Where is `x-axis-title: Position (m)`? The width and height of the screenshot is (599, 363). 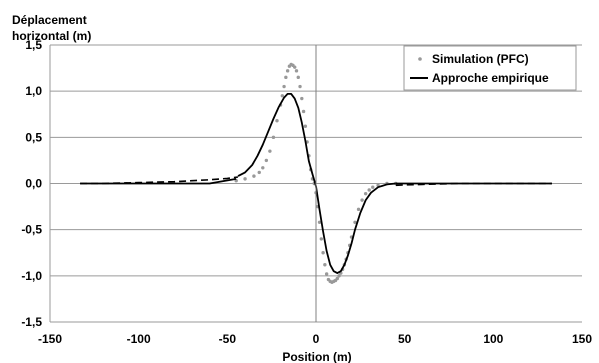 x-axis-title: Position (m) is located at coordinates (316, 356).